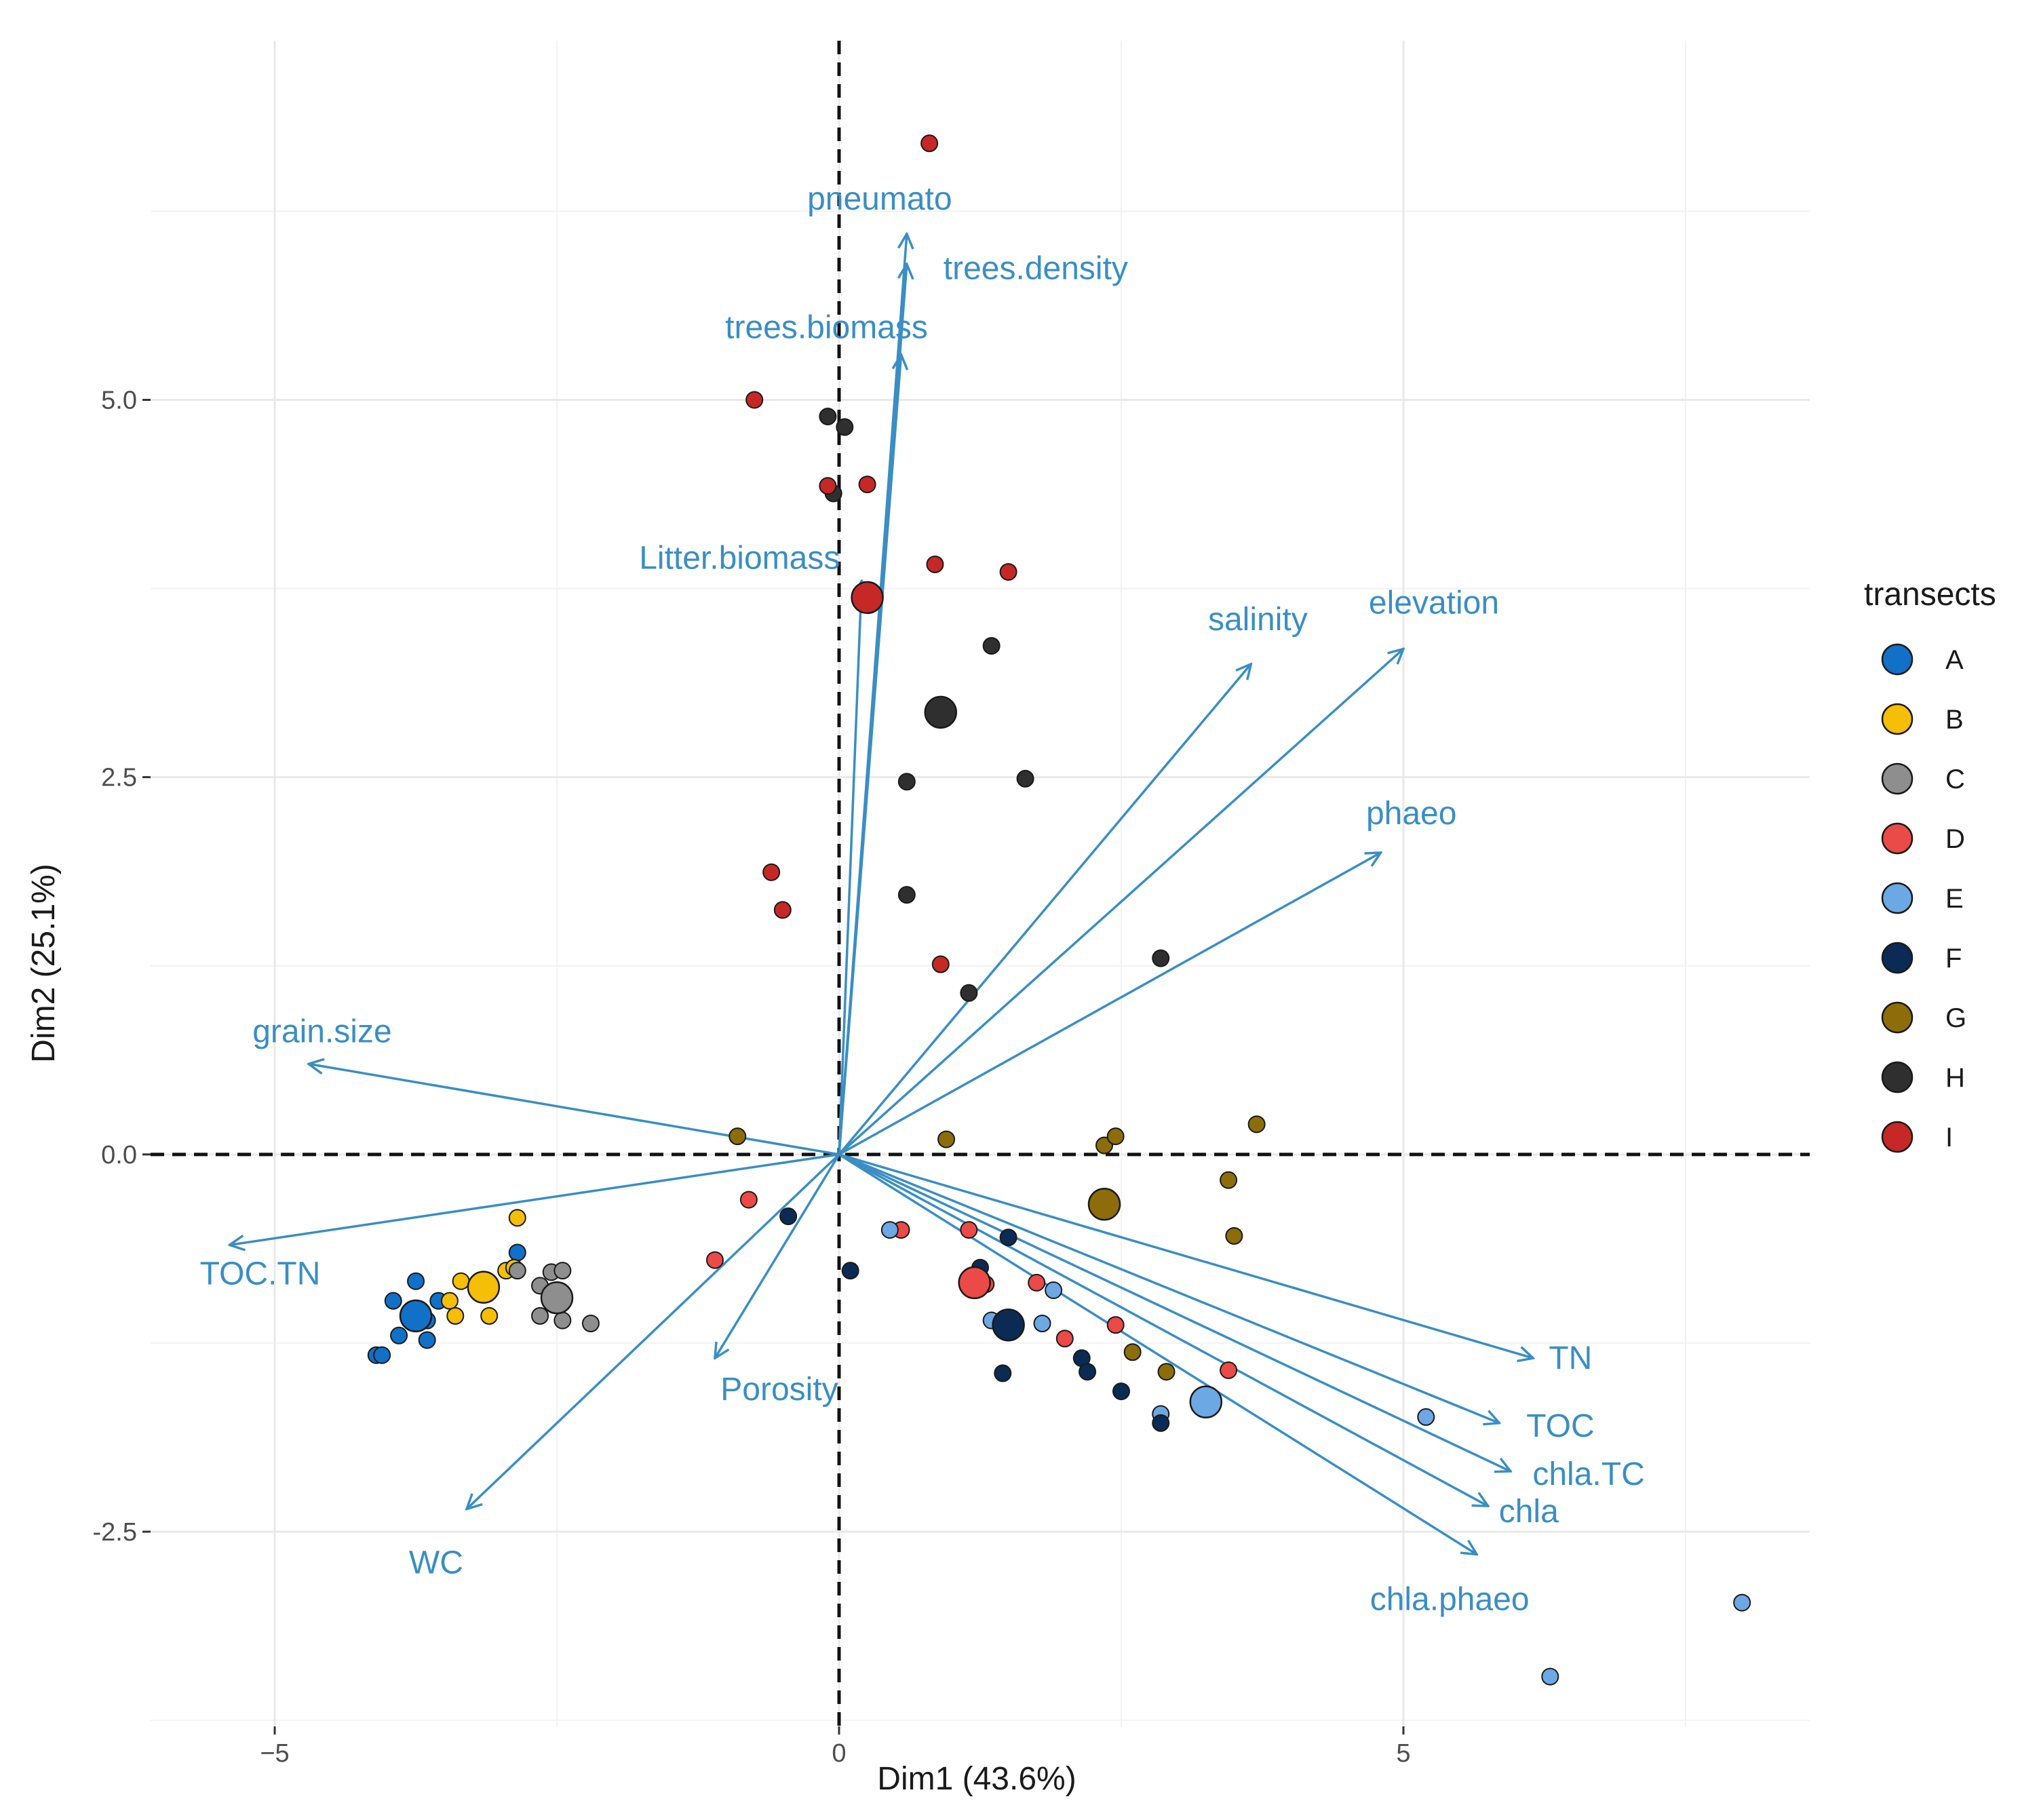 Image resolution: width=2039 pixels, height=1820 pixels. I want to click on legend-label: B, so click(1954, 720).